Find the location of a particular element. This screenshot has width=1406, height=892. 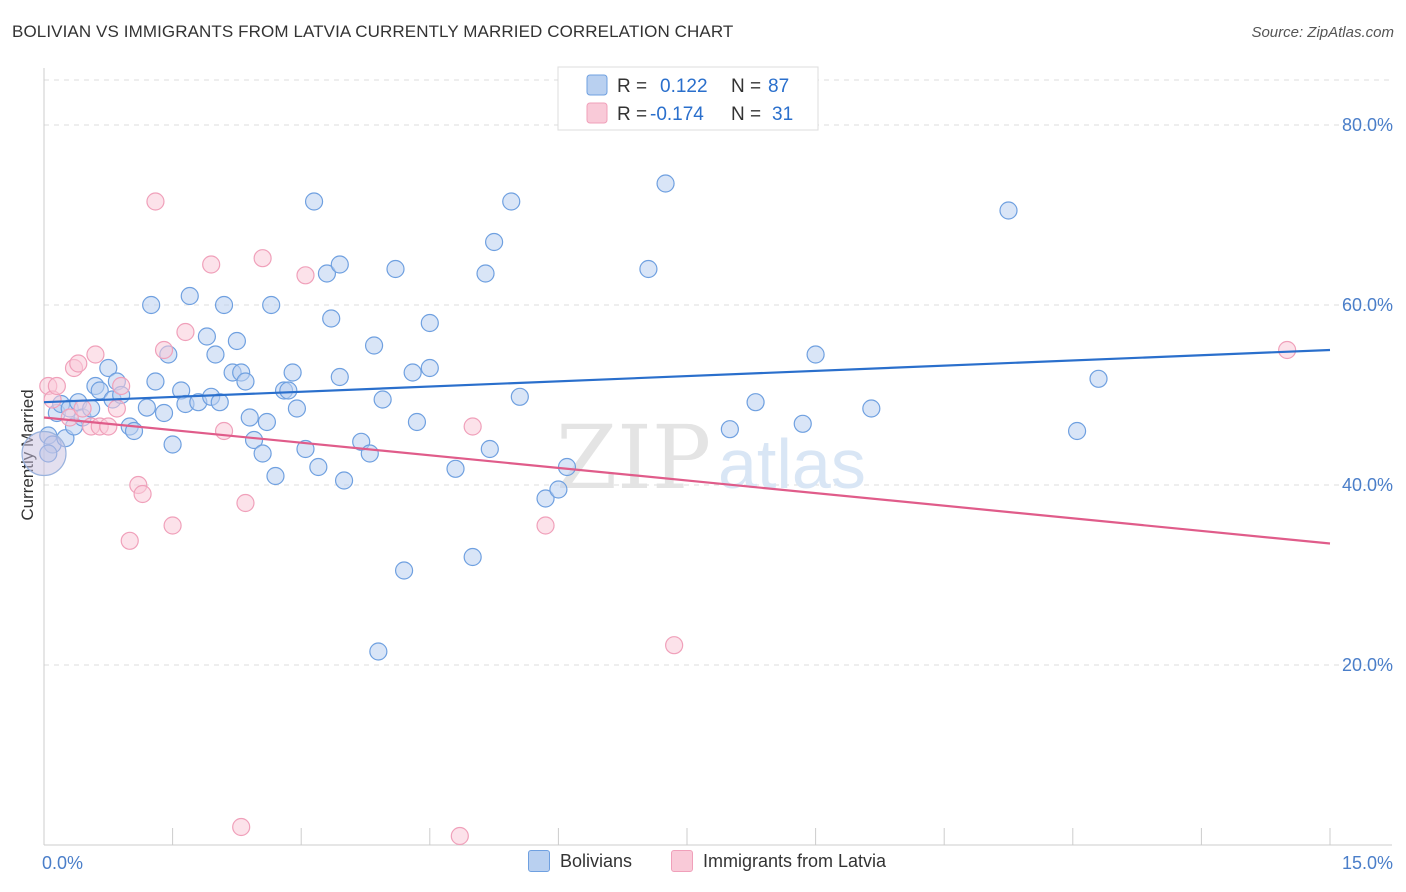

y-tick-labels: 20.0% 40.0% 60.0% 80.0% is located at coordinates (1367, 395).